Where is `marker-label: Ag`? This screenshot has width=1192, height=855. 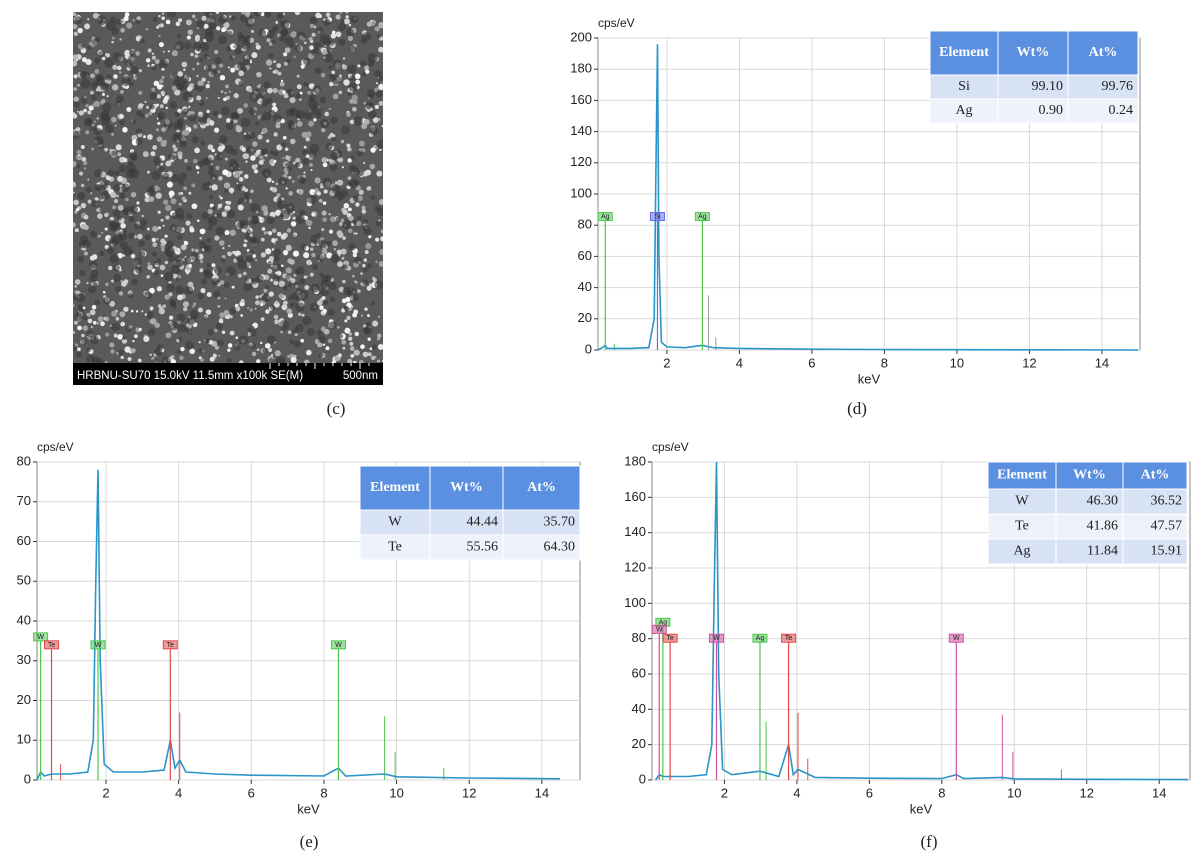 marker-label: Ag is located at coordinates (663, 622).